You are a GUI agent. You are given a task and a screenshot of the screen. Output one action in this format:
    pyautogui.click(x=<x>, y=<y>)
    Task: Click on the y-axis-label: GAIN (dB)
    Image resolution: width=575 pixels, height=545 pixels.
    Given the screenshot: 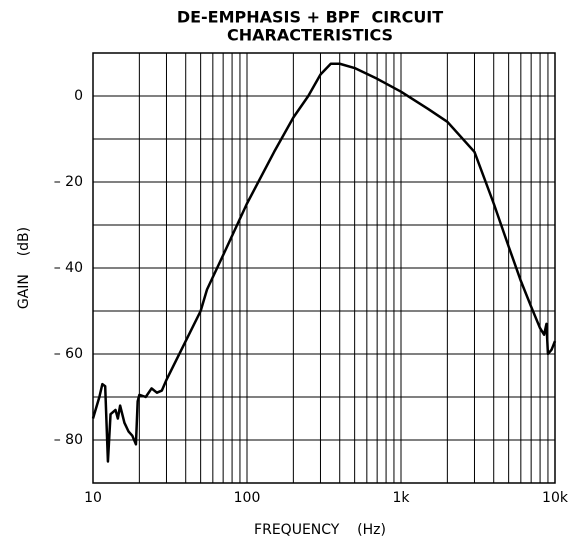 What is the action you would take?
    pyautogui.click(x=24, y=268)
    